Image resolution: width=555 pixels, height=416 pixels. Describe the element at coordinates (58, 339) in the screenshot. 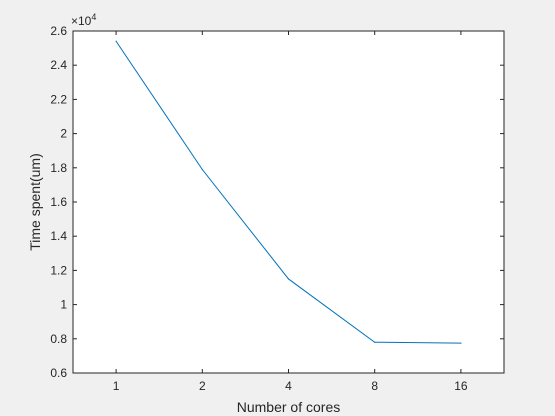

I see `y-tick-label: 0.8` at that location.